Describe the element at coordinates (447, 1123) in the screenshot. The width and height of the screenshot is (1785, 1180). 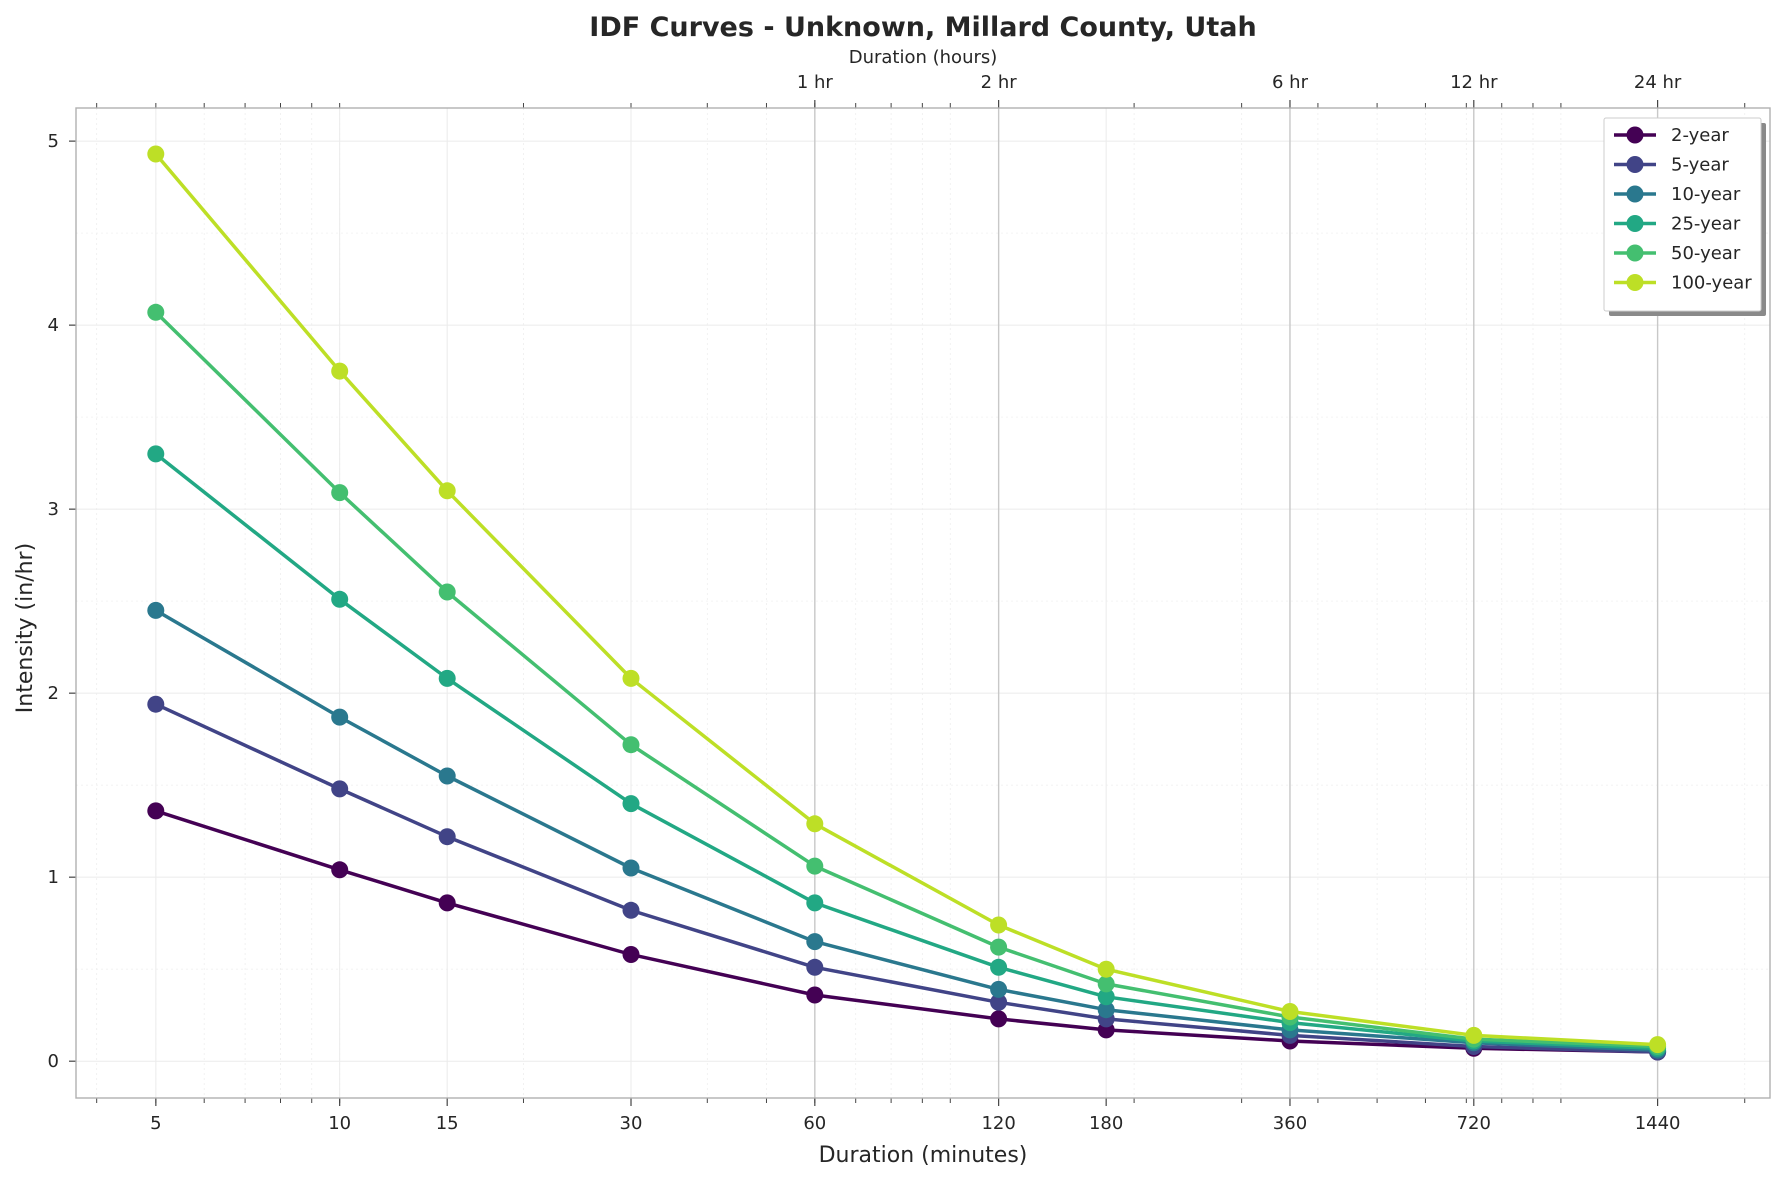
I see `x-tick-label: 15` at that location.